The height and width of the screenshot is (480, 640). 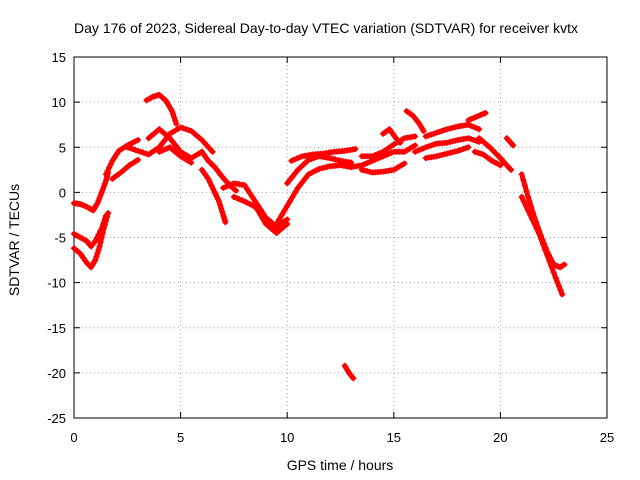 I want to click on y-axis-label: SDTVAR / TECUs, so click(x=14, y=240).